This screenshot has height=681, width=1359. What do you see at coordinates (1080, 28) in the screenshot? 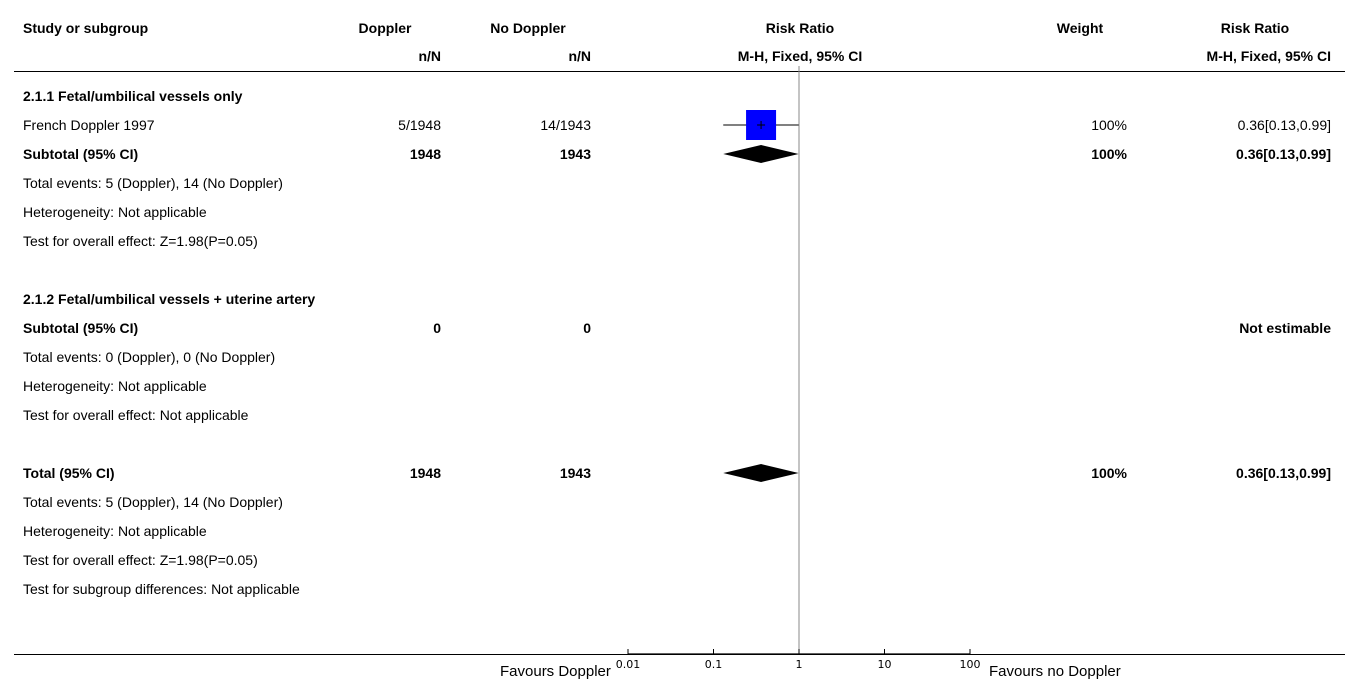
I see `header-weight: Weight` at bounding box center [1080, 28].